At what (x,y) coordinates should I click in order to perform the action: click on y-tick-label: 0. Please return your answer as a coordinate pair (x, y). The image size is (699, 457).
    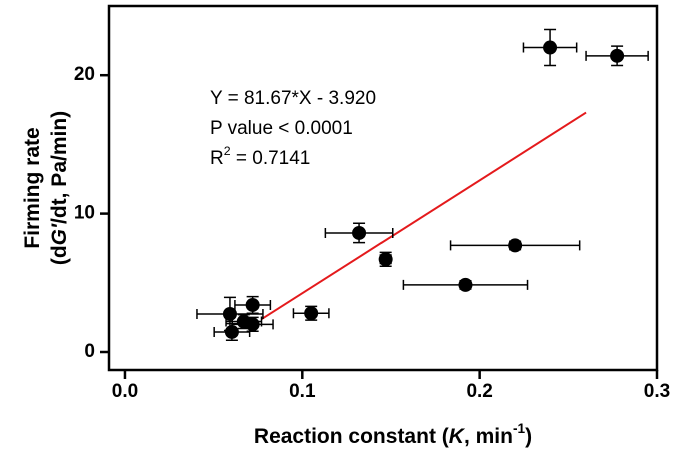
    Looking at the image, I should click on (89, 351).